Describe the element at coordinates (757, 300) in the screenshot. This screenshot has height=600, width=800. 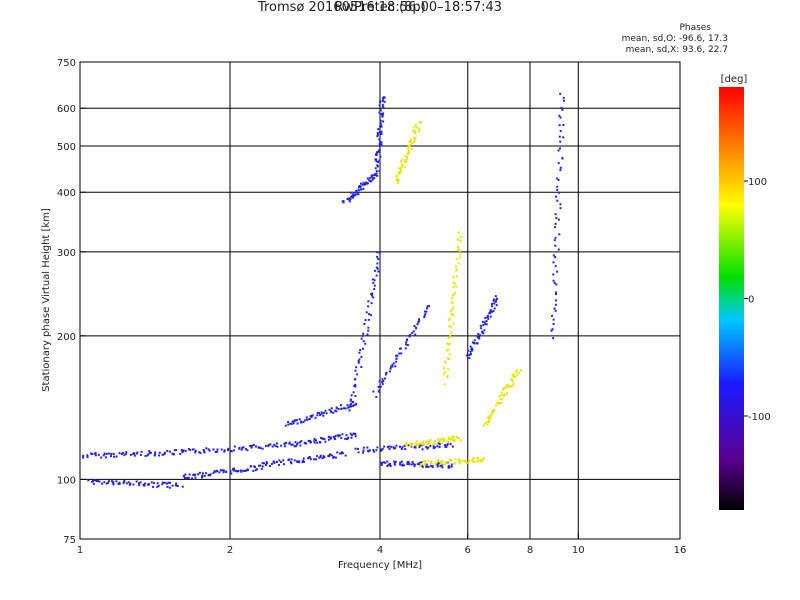
I see `colorbar-ticks: 100 0 -100` at that location.